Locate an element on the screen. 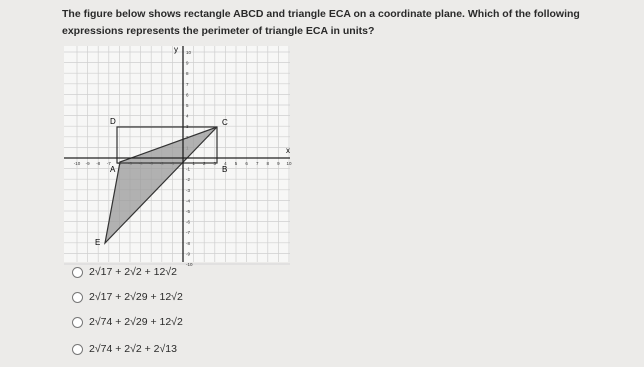  y-tick-label: 10 is located at coordinates (189, 52).